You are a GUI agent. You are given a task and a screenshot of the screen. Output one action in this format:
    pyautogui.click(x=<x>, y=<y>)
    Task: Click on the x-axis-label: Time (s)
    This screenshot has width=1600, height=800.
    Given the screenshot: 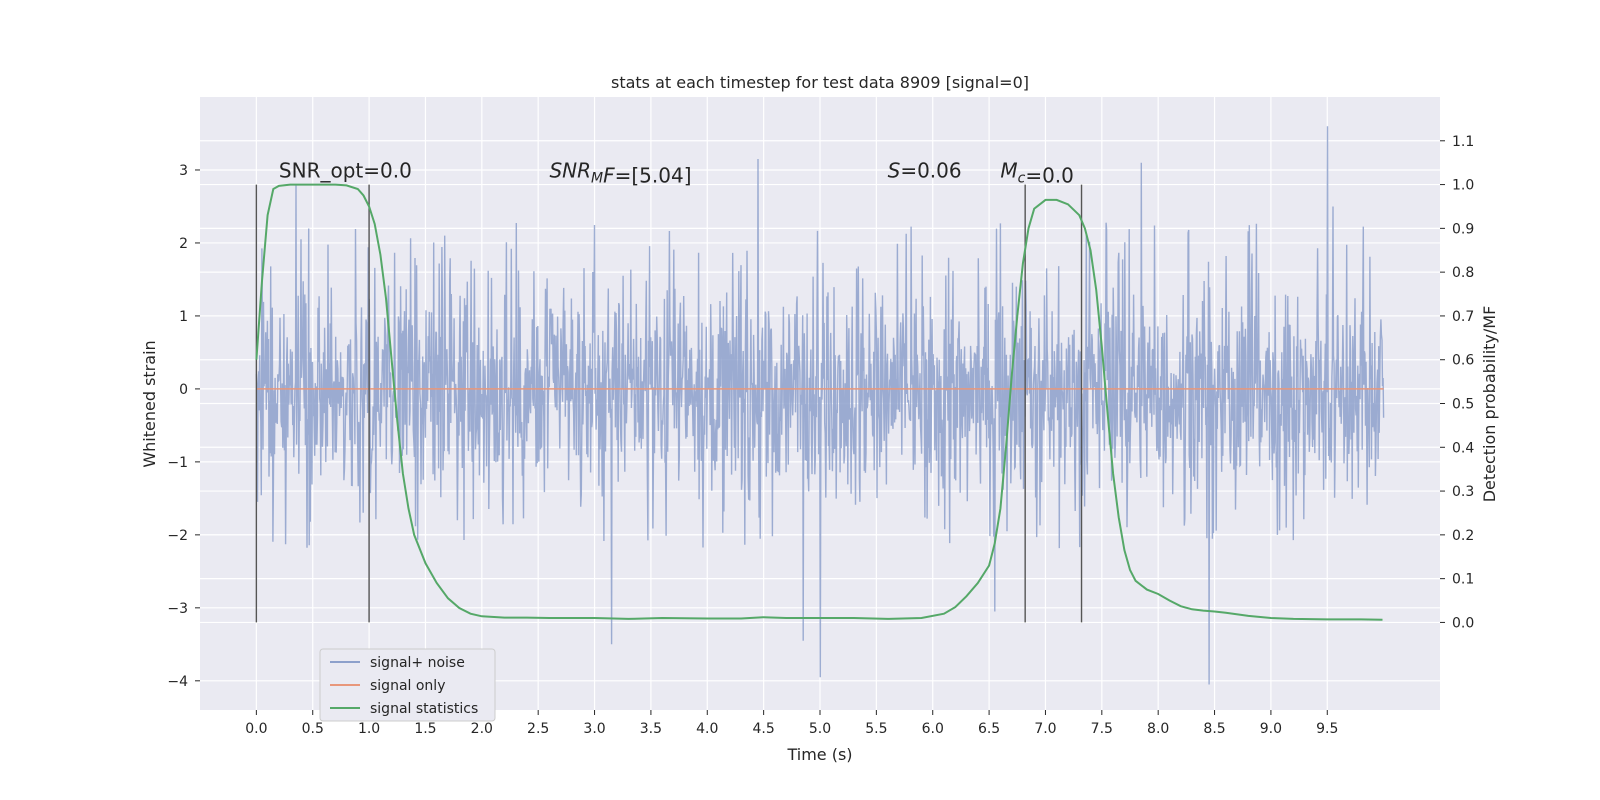 What is the action you would take?
    pyautogui.click(x=819, y=754)
    